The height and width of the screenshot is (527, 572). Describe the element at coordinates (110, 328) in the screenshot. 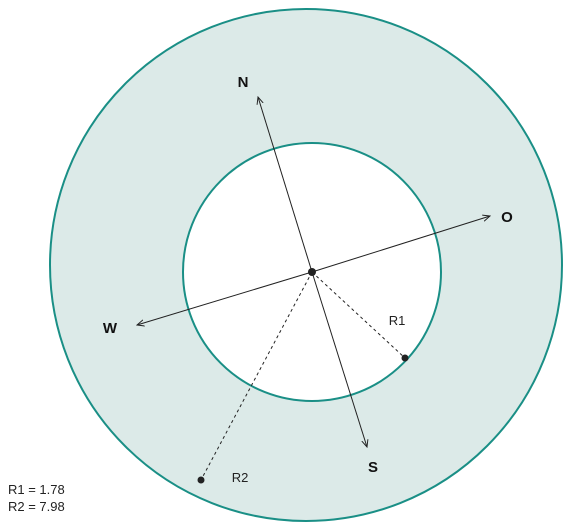

I see `west-label: W` at that location.